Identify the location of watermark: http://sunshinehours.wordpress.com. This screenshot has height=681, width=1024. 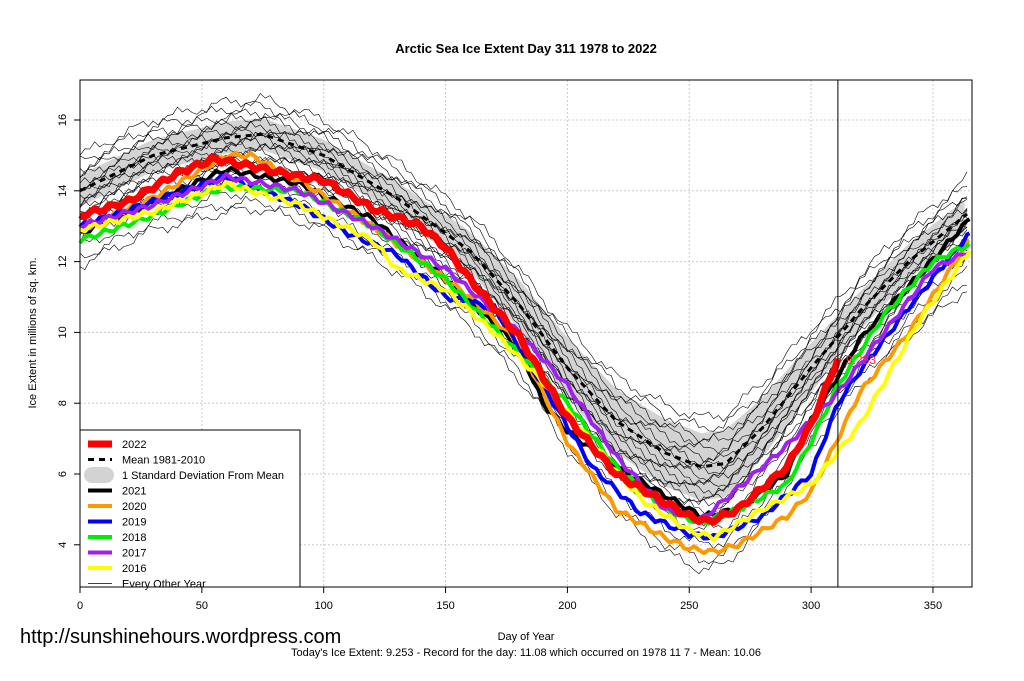
(180, 637).